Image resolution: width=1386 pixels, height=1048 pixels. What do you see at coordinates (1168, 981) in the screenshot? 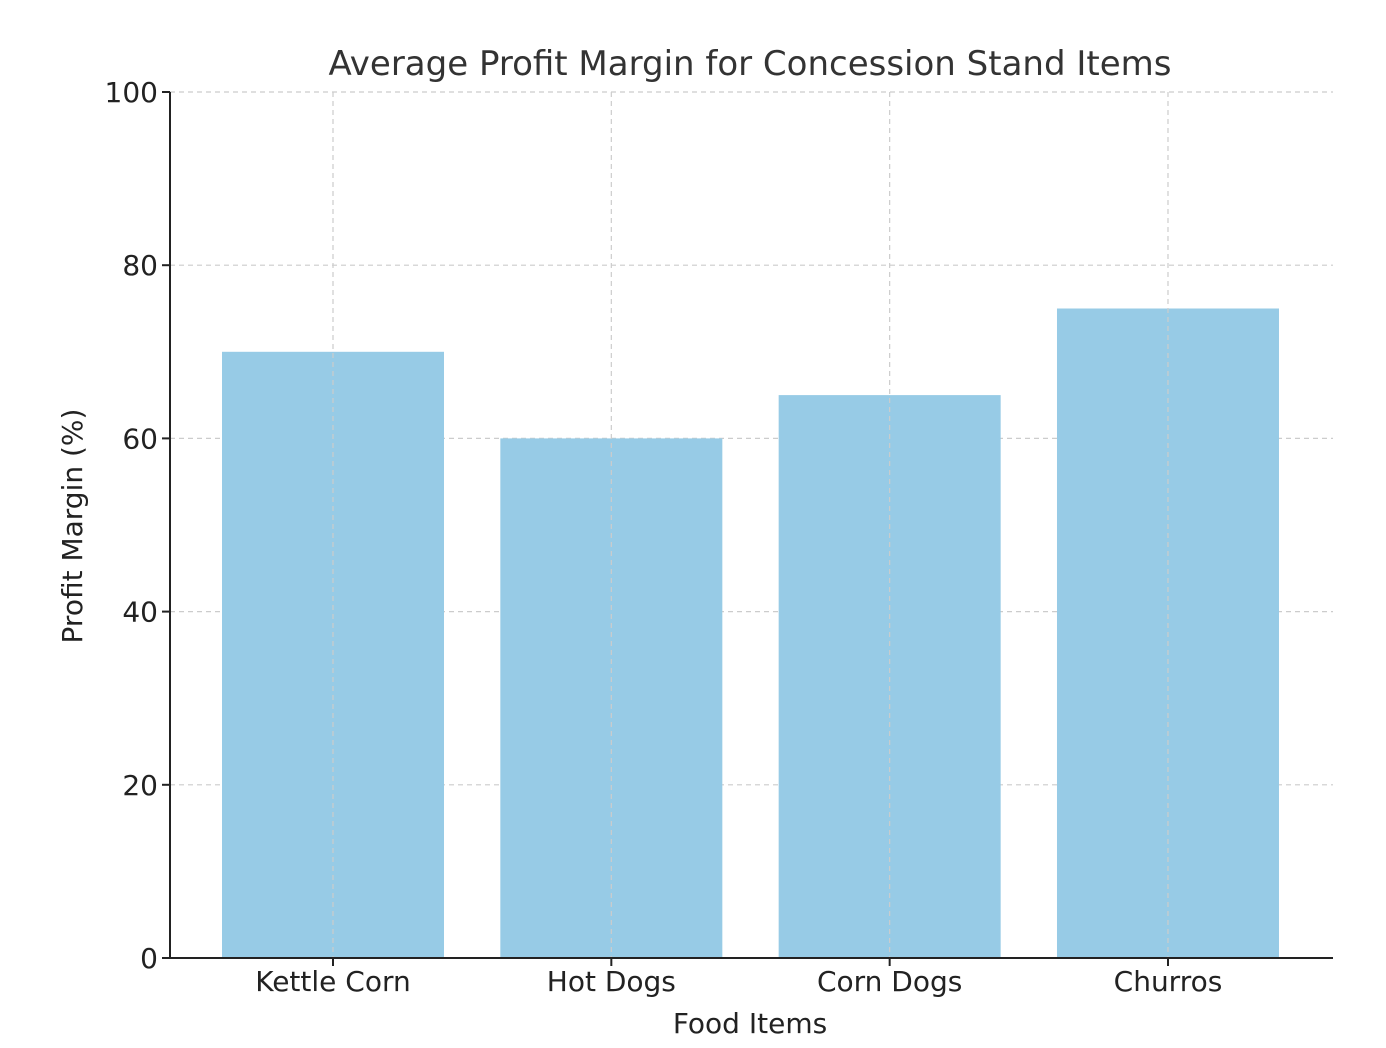
I see `x-tick-label: Churros` at bounding box center [1168, 981].